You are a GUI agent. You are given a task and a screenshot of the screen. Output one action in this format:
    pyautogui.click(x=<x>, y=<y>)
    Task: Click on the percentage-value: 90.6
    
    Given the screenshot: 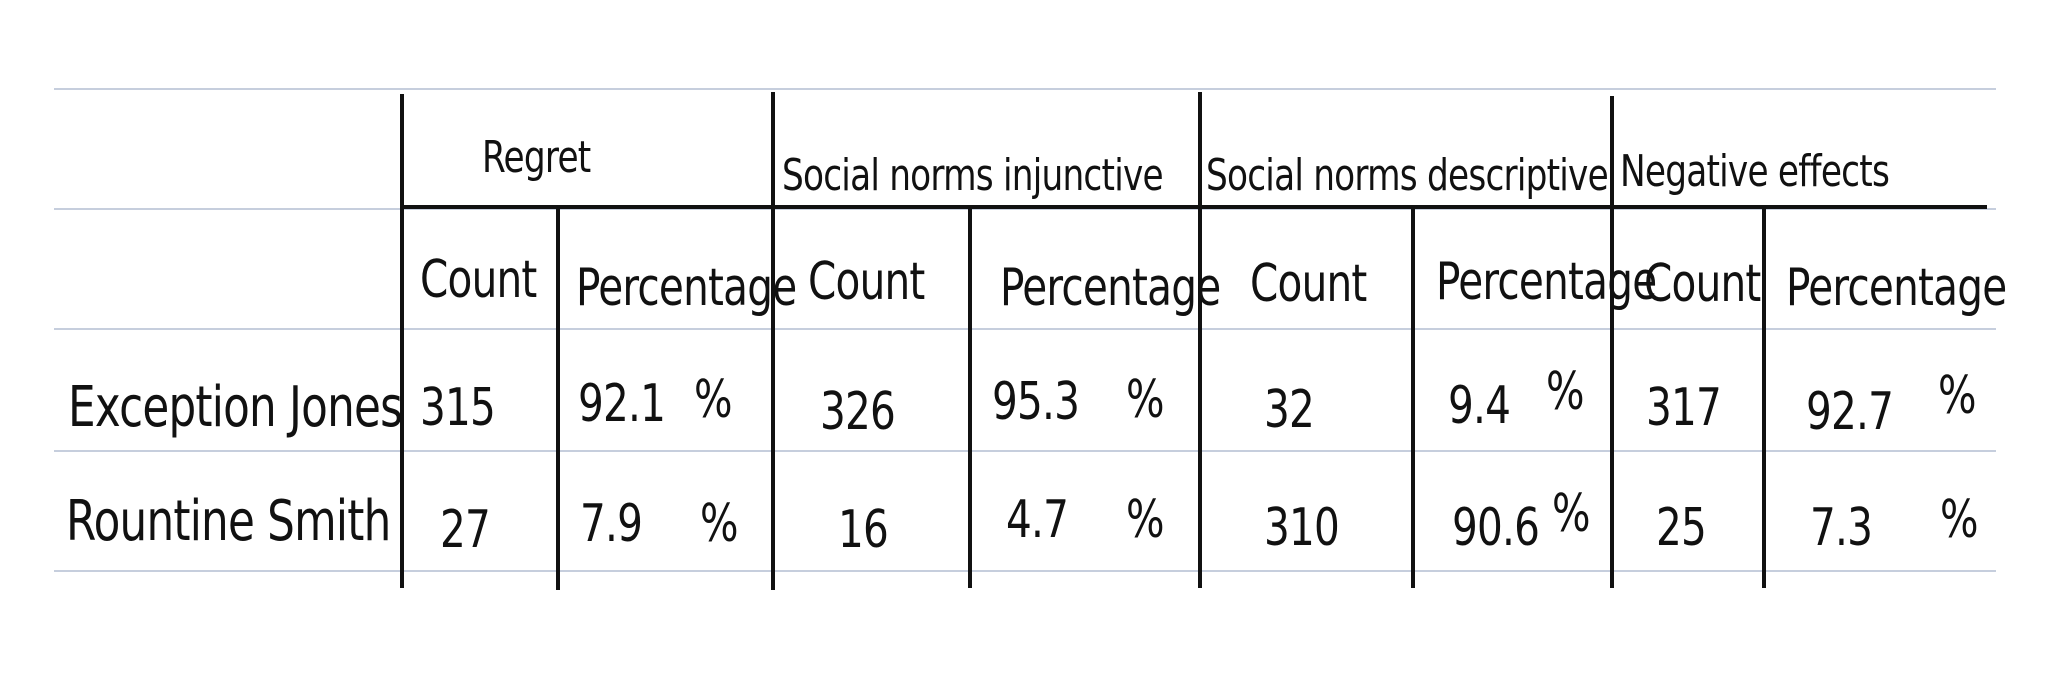 What is the action you would take?
    pyautogui.click(x=1496, y=528)
    